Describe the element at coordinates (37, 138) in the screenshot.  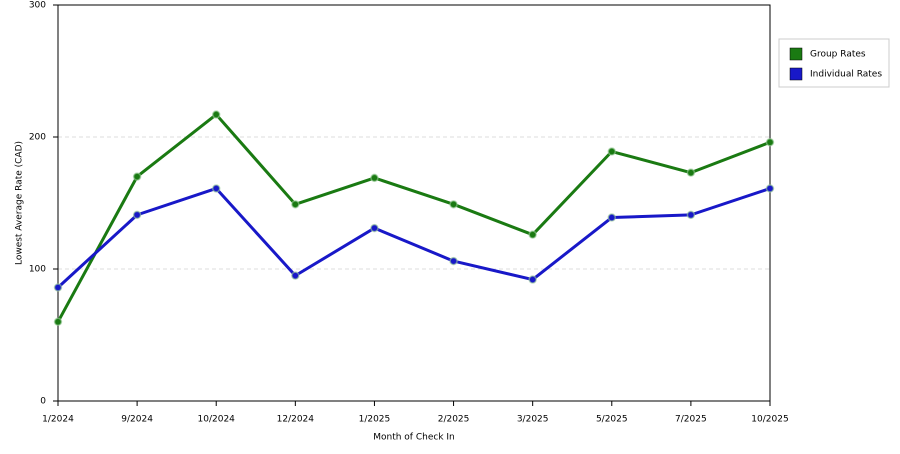
I see `y-tick-label: 200` at that location.